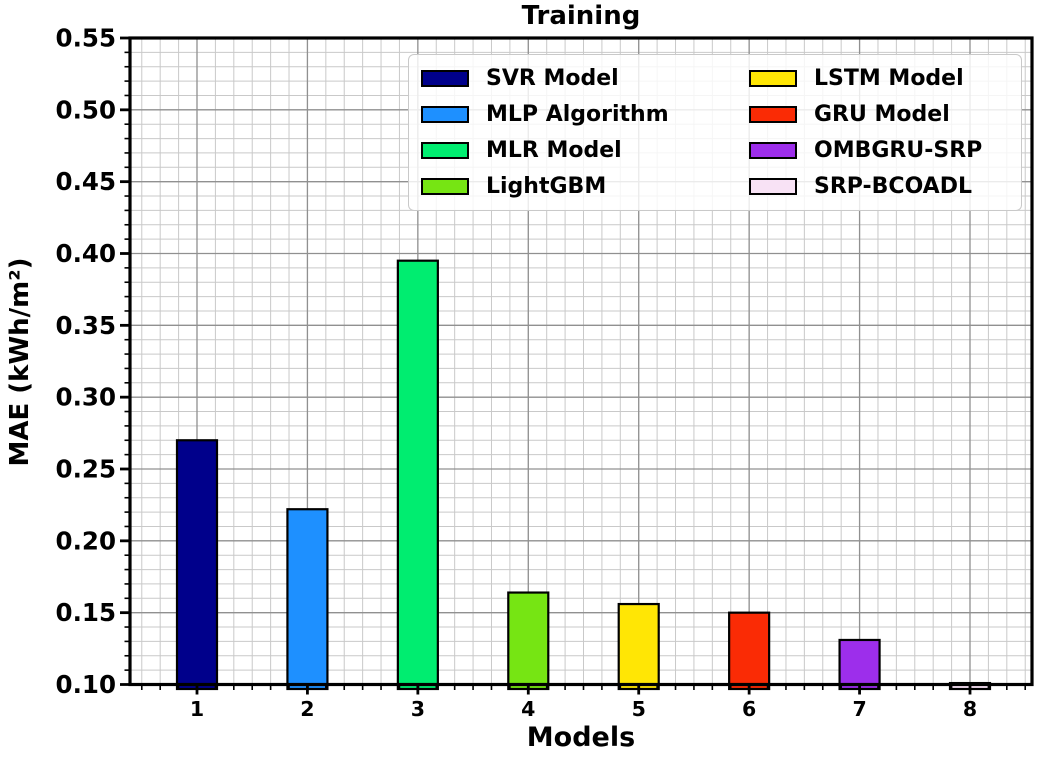 The image size is (1039, 758). I want to click on y-tick-label: 0.20, so click(86, 540).